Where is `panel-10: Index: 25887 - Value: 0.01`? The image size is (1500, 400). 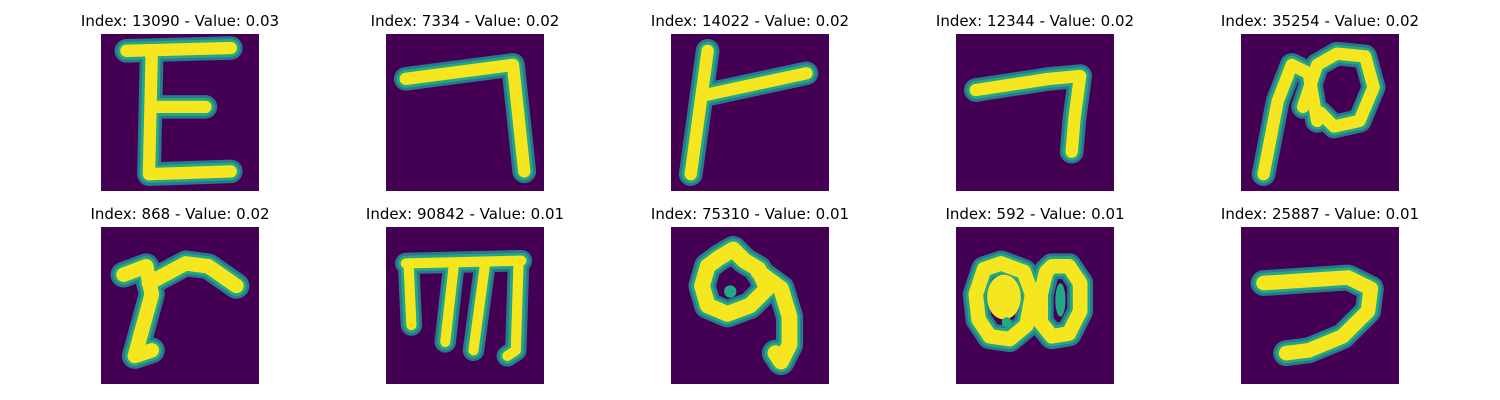 panel-10: Index: 25887 - Value: 0.01 is located at coordinates (1320, 300).